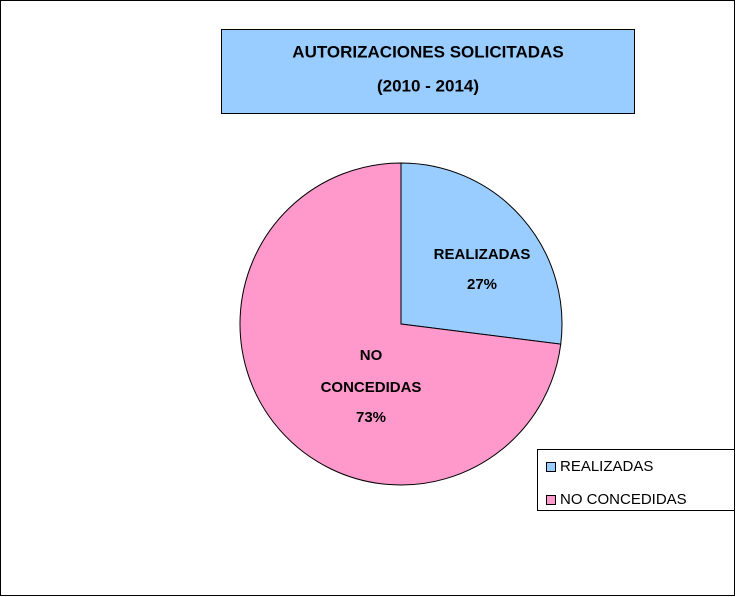  Describe the element at coordinates (371, 387) in the screenshot. I see `label-word: CONCEDIDAS` at that location.